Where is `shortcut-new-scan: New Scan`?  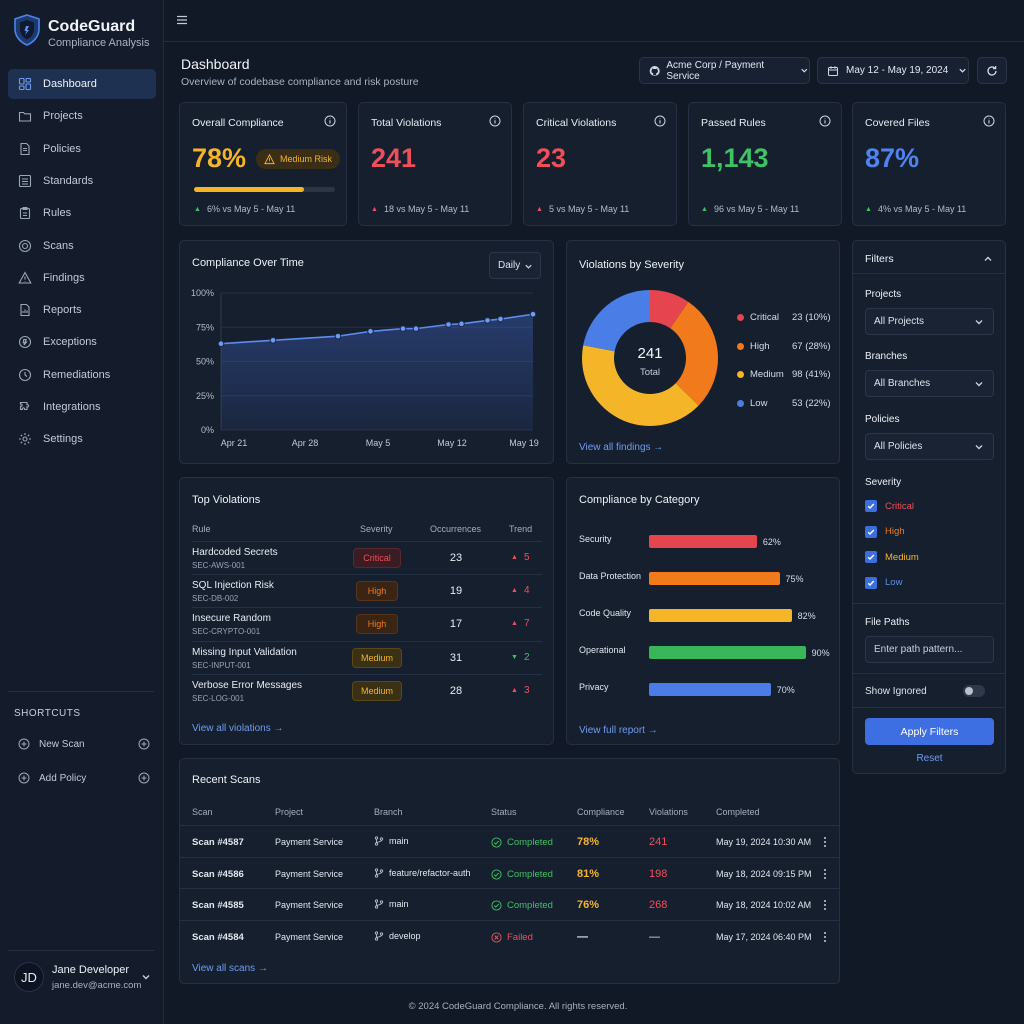 shortcut-new-scan: New Scan is located at coordinates (84, 744).